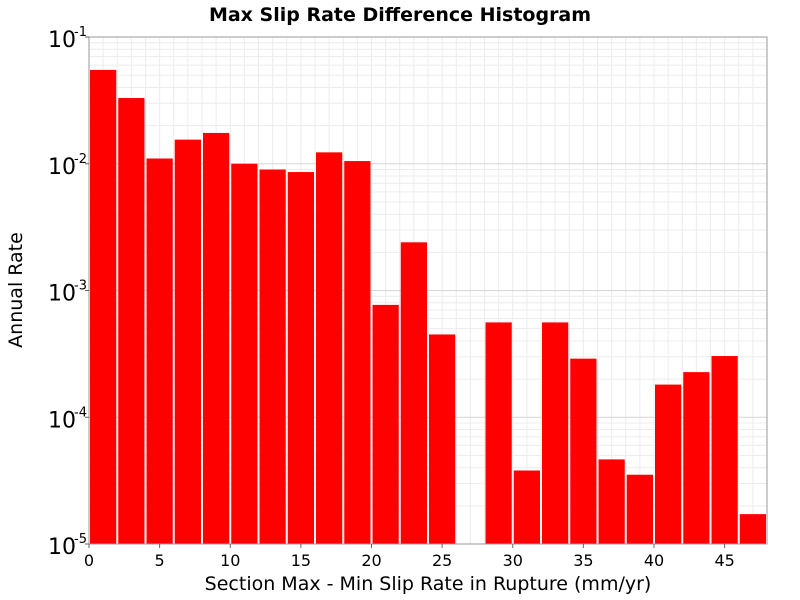  I want to click on chart-title: Max Slip Rate Difference Histogram, so click(400, 15).